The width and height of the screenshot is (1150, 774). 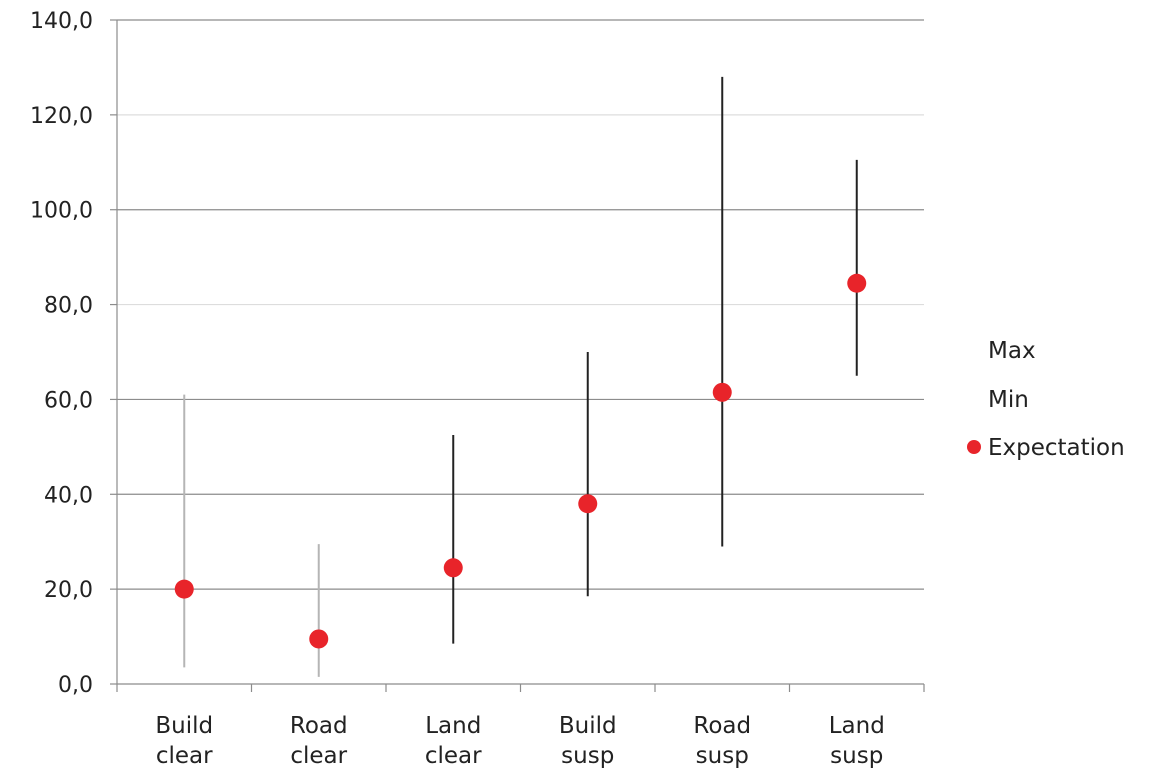 What do you see at coordinates (73, 353) in the screenshot?
I see `y-axis-ticks: 0,0 20,0 40,0 60,0 80,0 100,0 120,0 140,0` at bounding box center [73, 353].